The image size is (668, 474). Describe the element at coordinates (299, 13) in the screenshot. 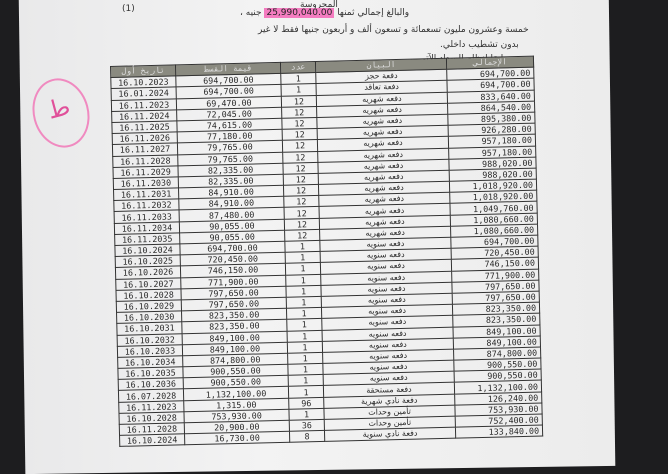

I see `total-amount-highlight: 25,990,040.00` at that location.